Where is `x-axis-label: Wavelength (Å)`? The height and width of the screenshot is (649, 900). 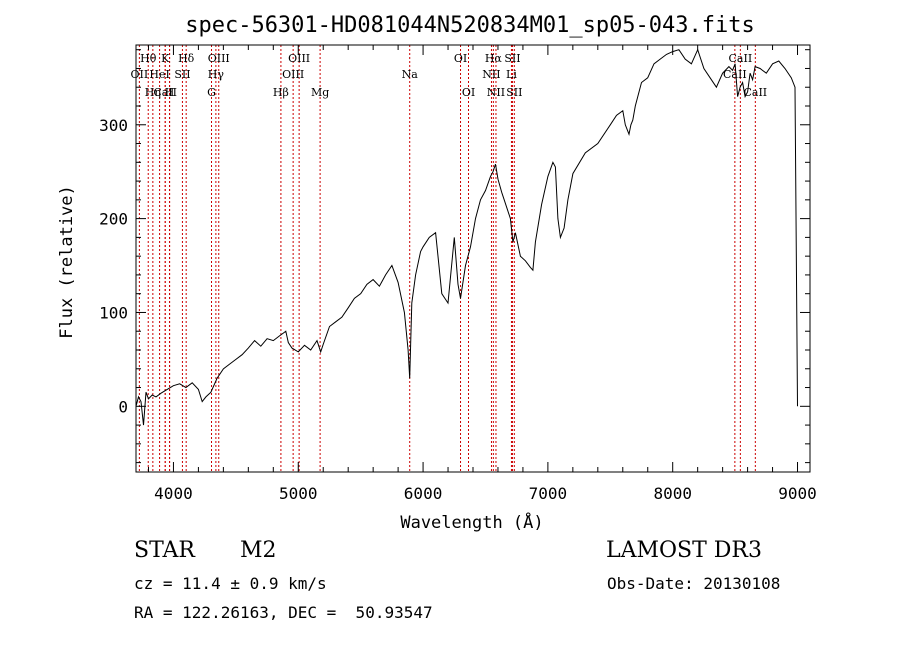 x-axis-label: Wavelength (Å) is located at coordinates (471, 522).